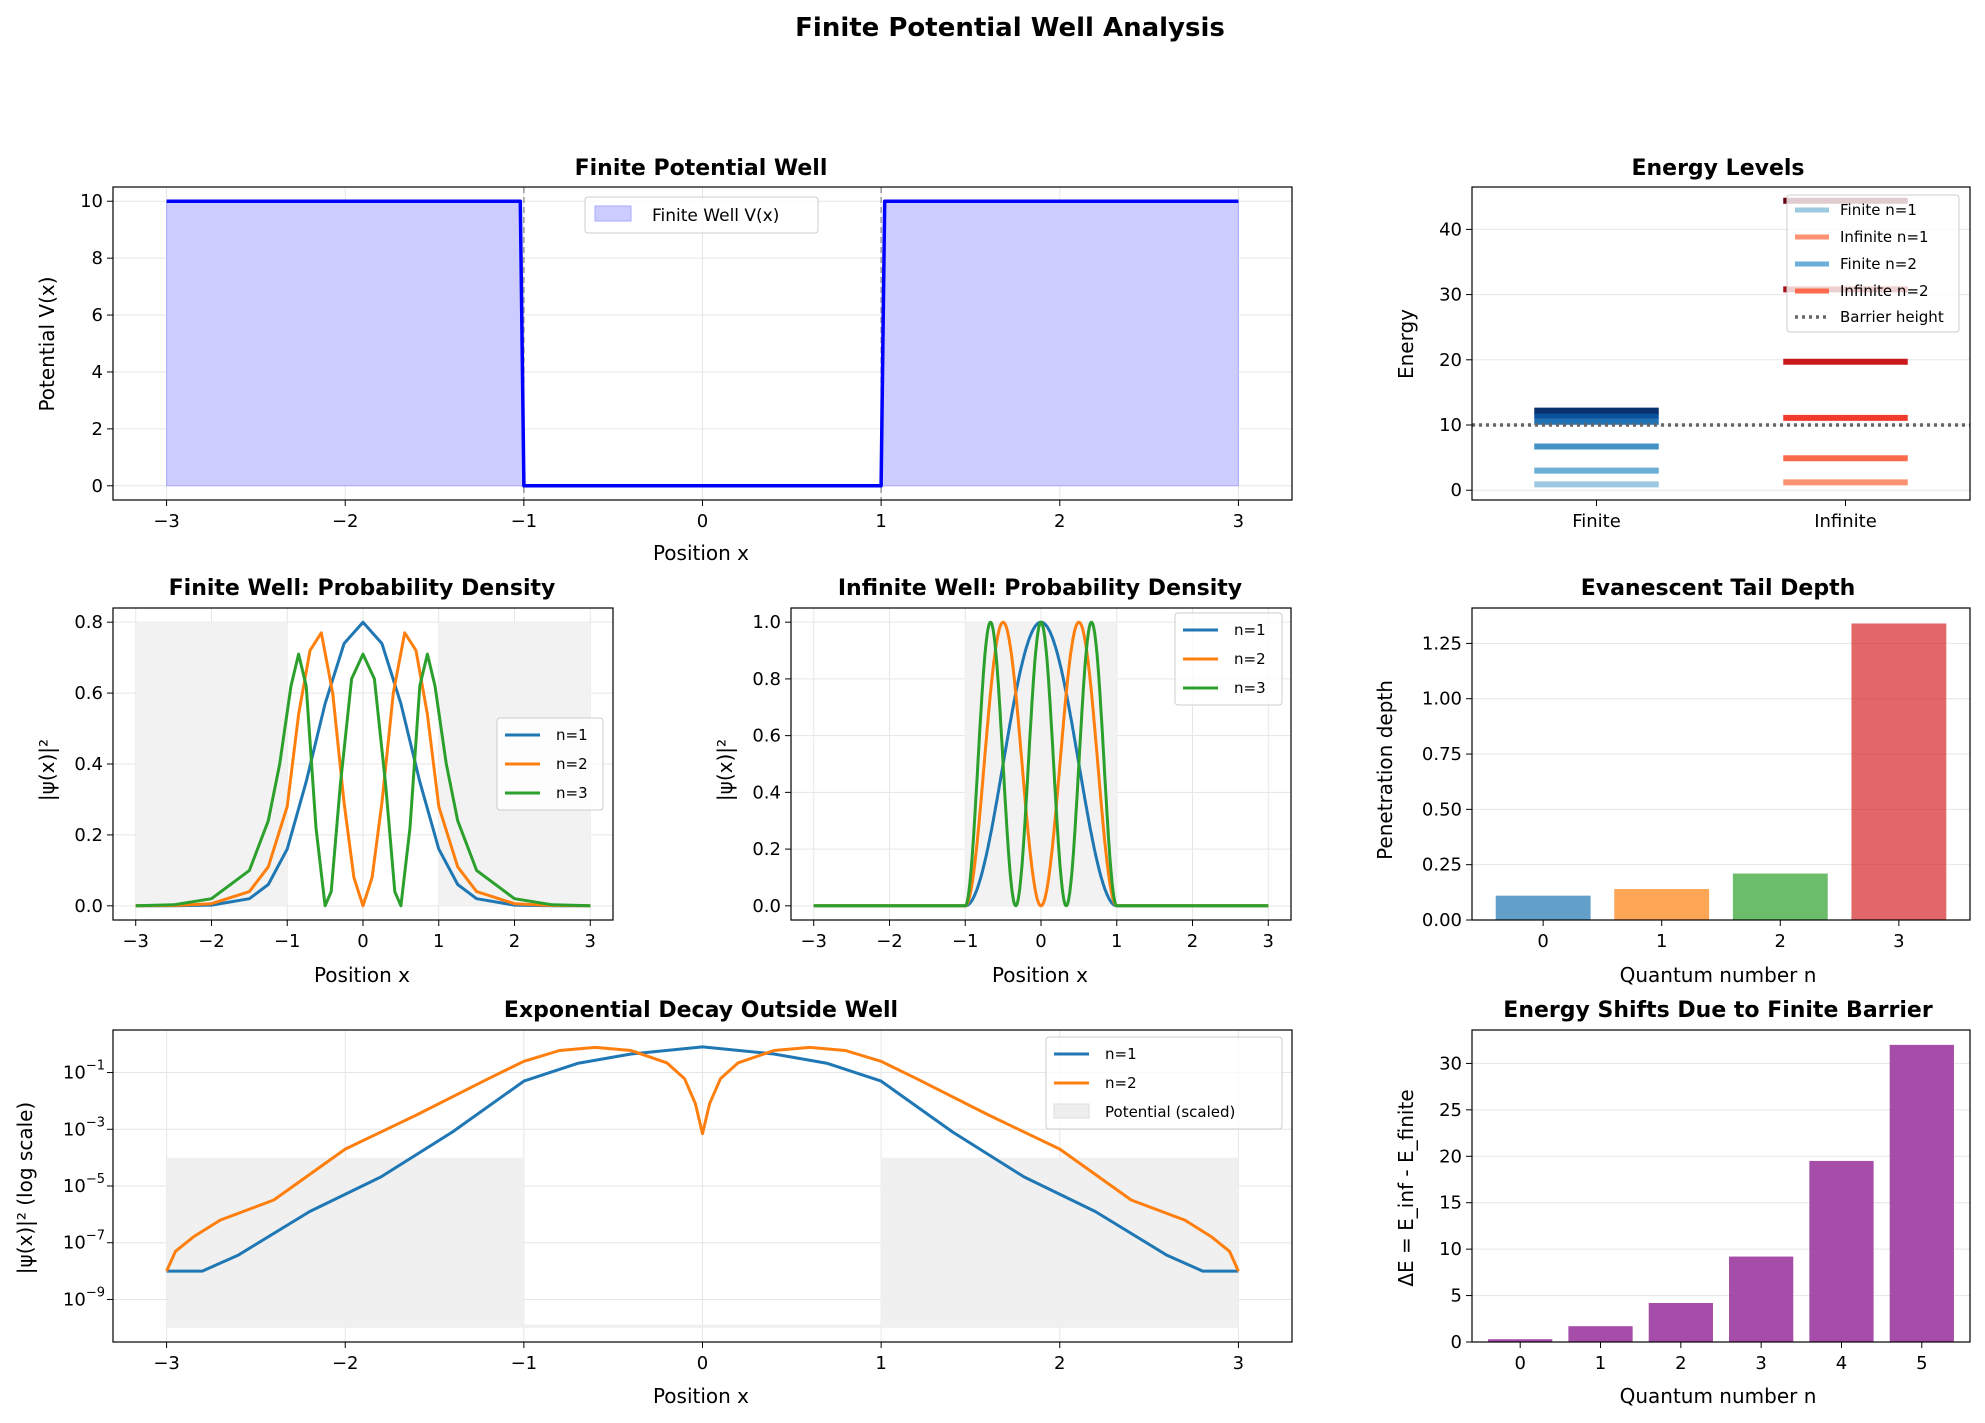 The width and height of the screenshot is (1985, 1423). Describe the element at coordinates (1228, 659) in the screenshot. I see `infinite-density-legend: n=1 n=2 n=3` at that location.